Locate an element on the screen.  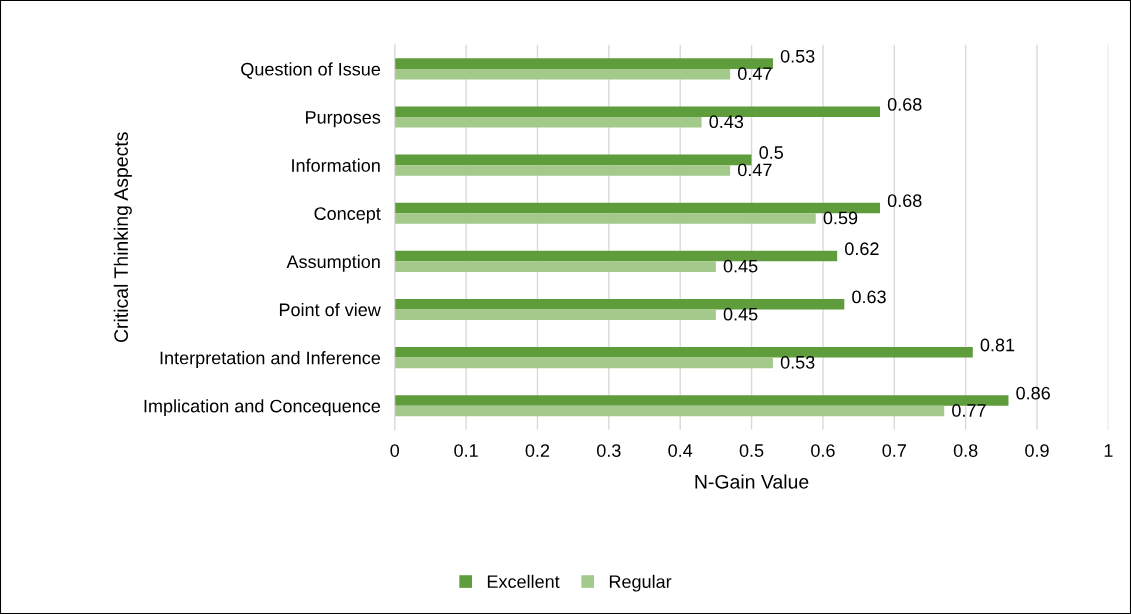
y-tick-label: Assumption is located at coordinates (333, 263).